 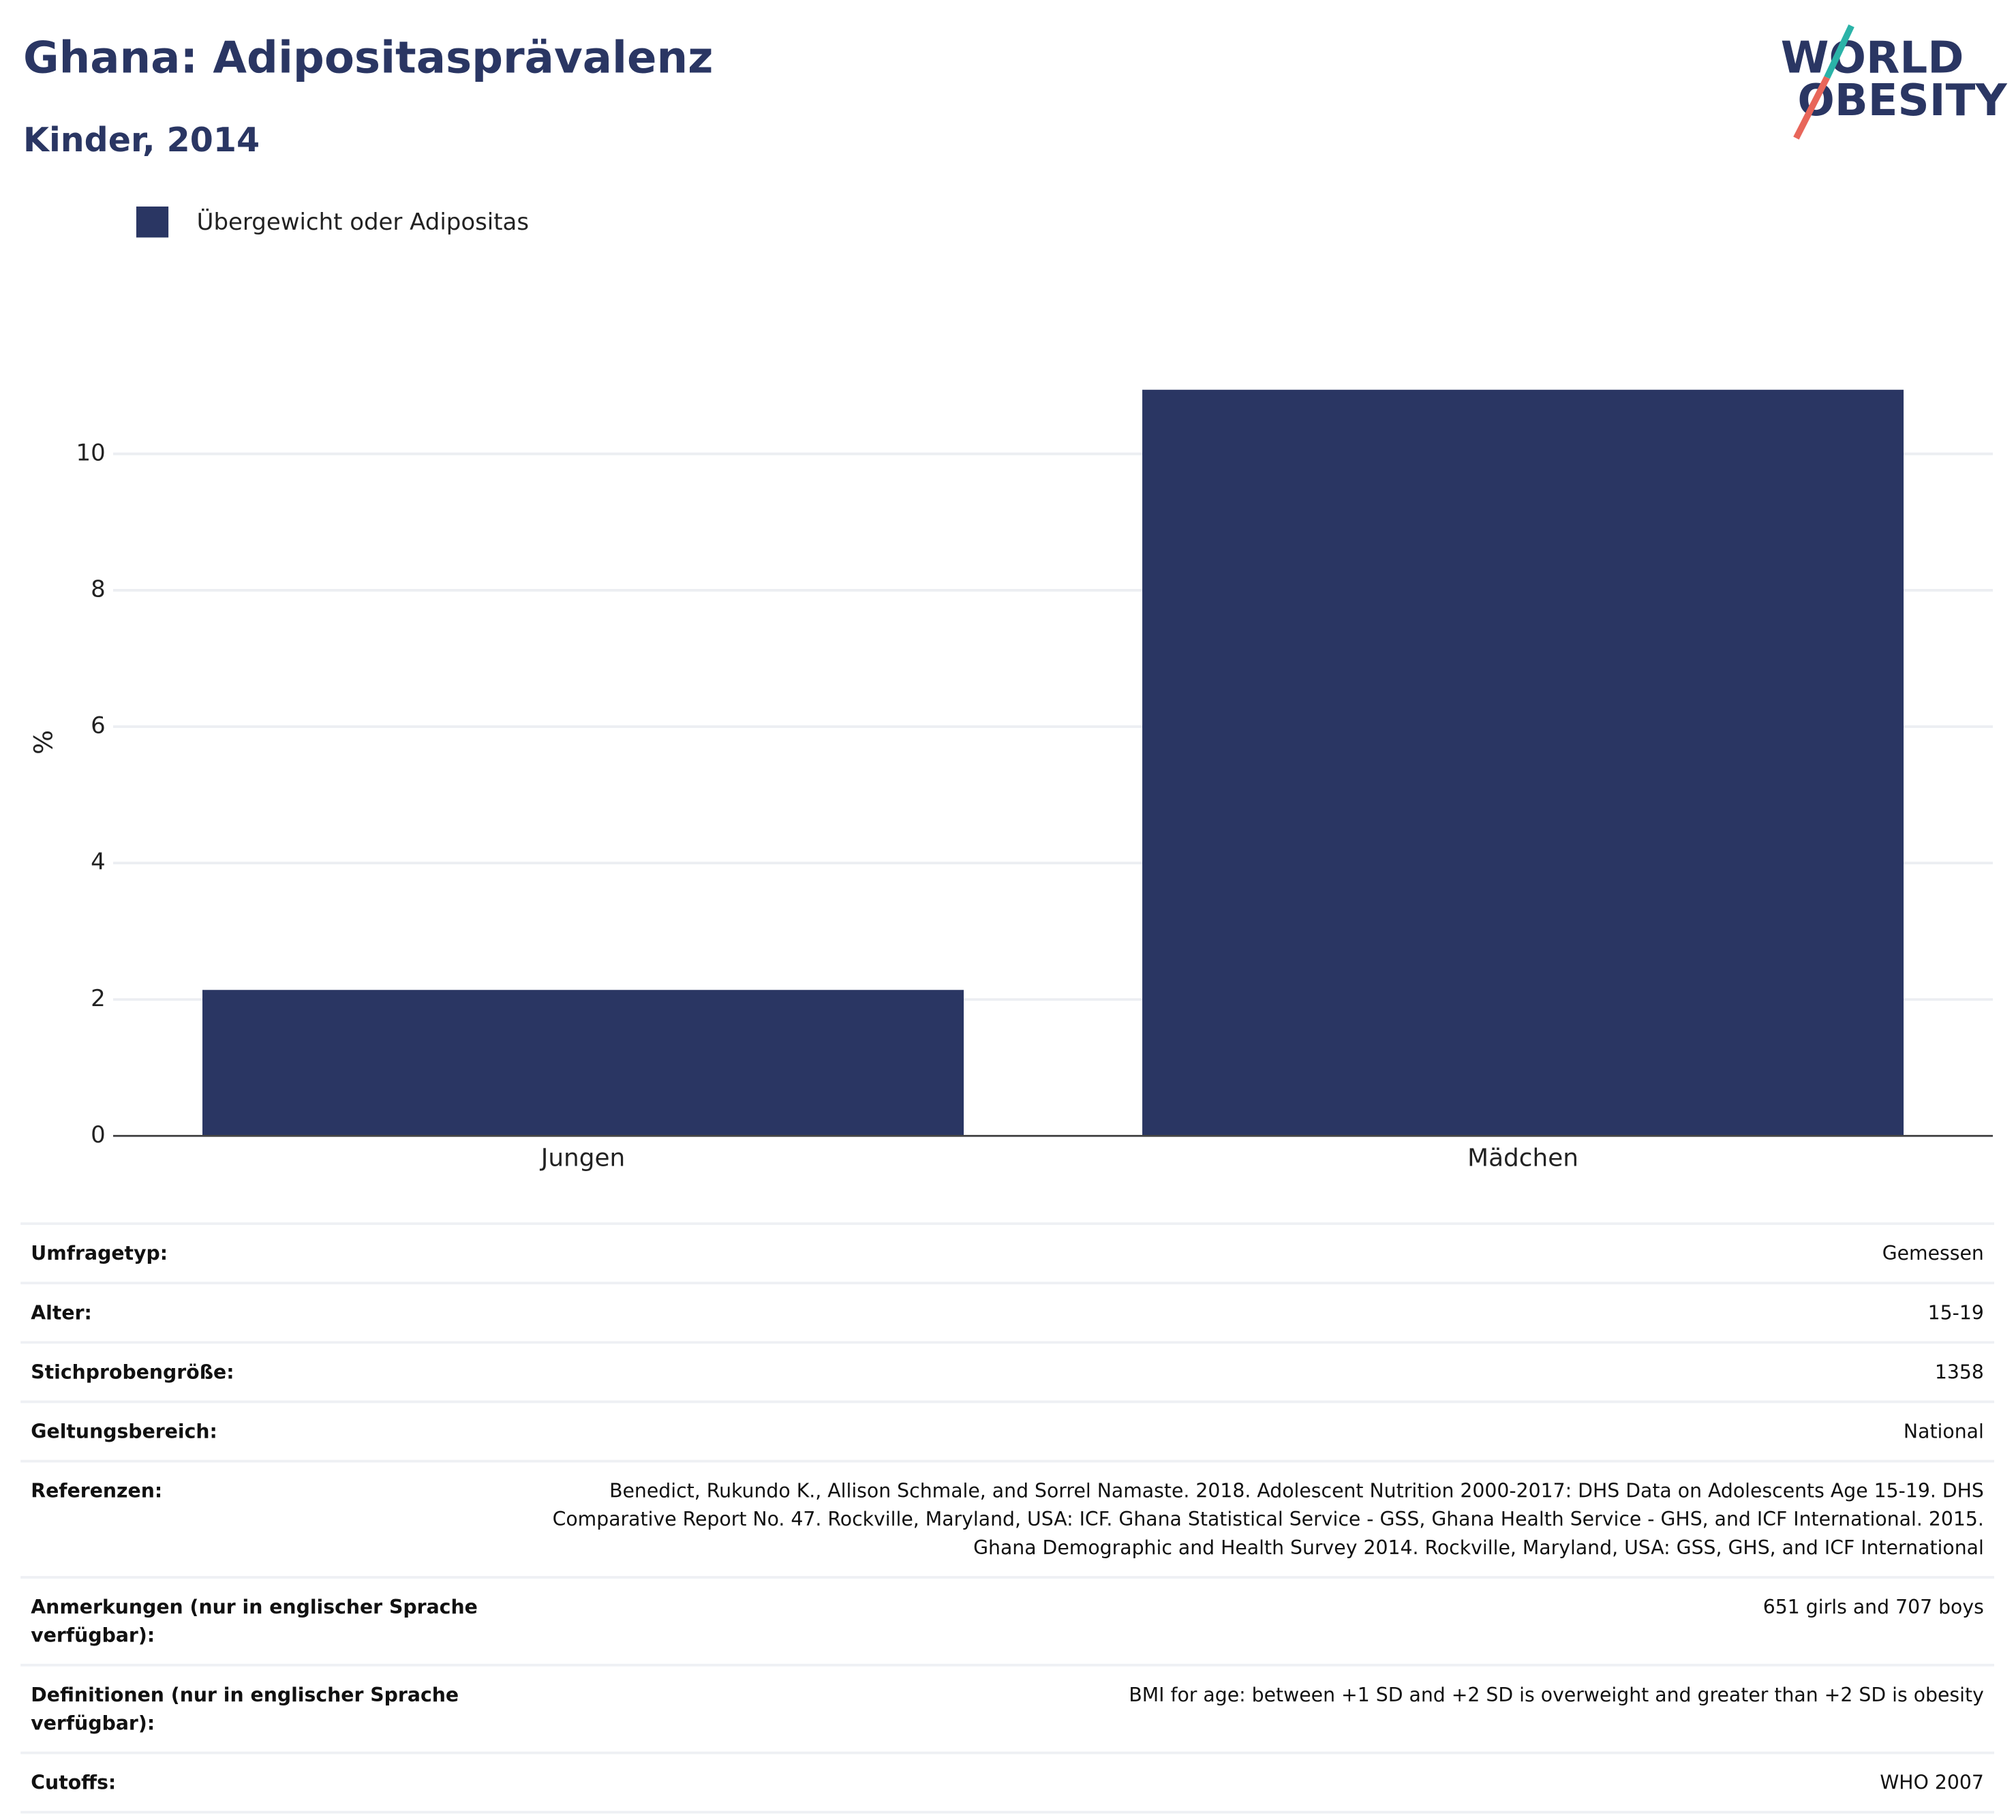 I want to click on row-value: Gemessen, so click(x=1249, y=1253).